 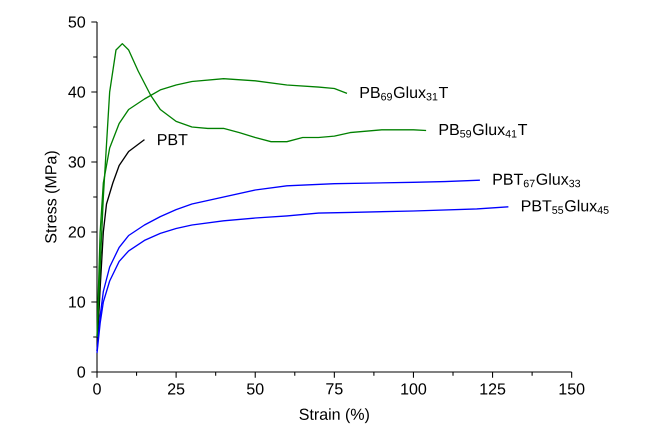 What do you see at coordinates (97, 389) in the screenshot?
I see `x-tick-label: 0` at bounding box center [97, 389].